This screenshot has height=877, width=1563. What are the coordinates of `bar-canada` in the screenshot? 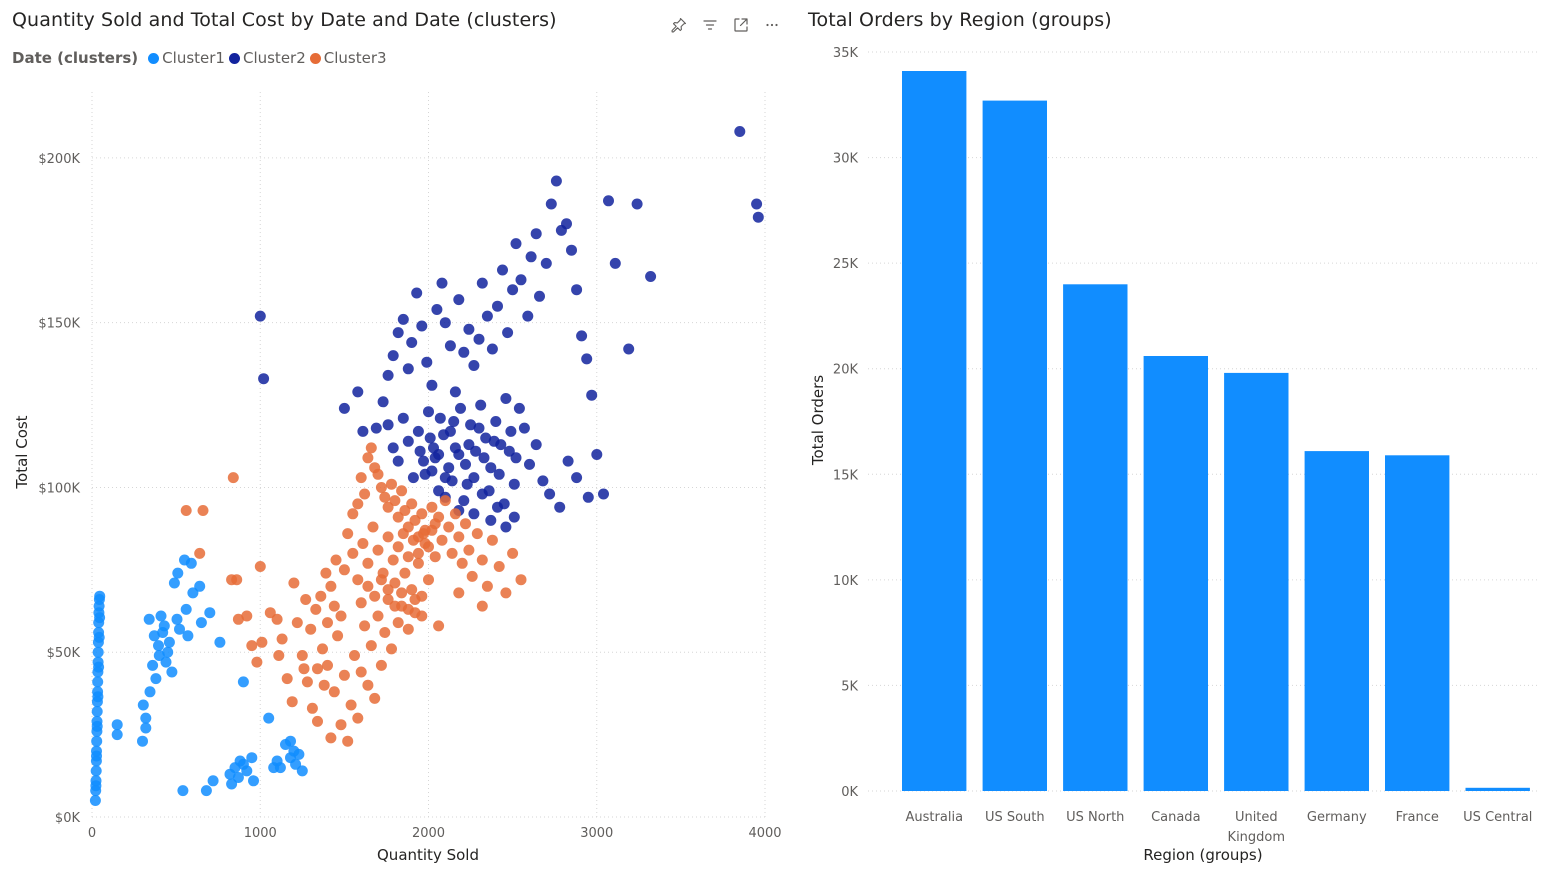 It's located at (1175, 573).